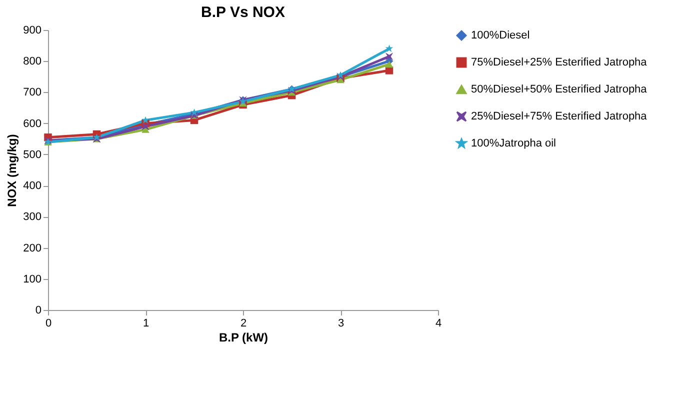  Describe the element at coordinates (243, 337) in the screenshot. I see `x-axis-title: B.P (kW)` at that location.